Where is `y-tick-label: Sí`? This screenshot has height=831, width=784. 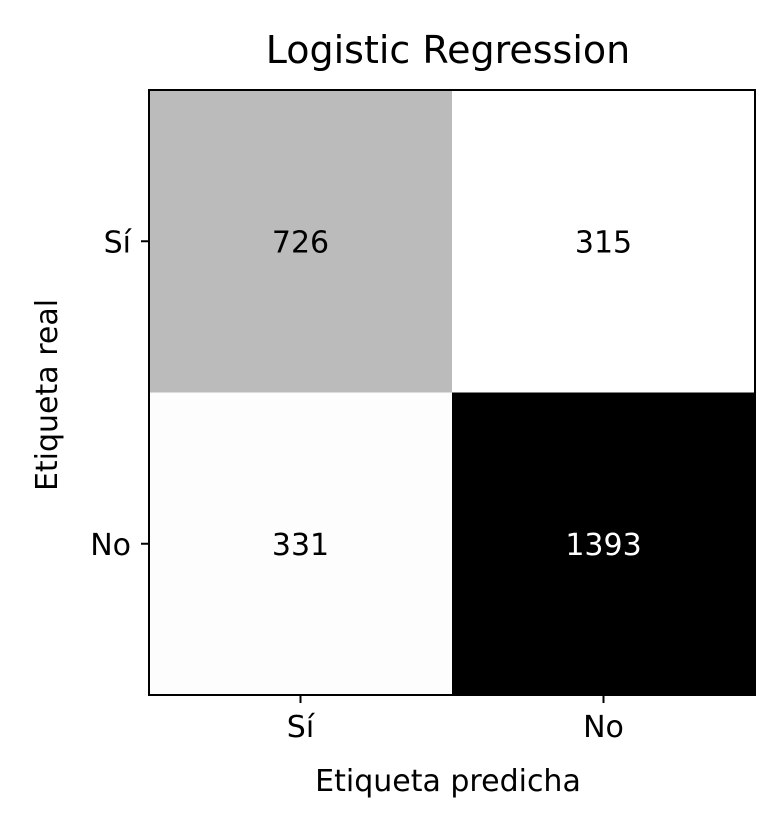
y-tick-label: Sí is located at coordinates (118, 242).